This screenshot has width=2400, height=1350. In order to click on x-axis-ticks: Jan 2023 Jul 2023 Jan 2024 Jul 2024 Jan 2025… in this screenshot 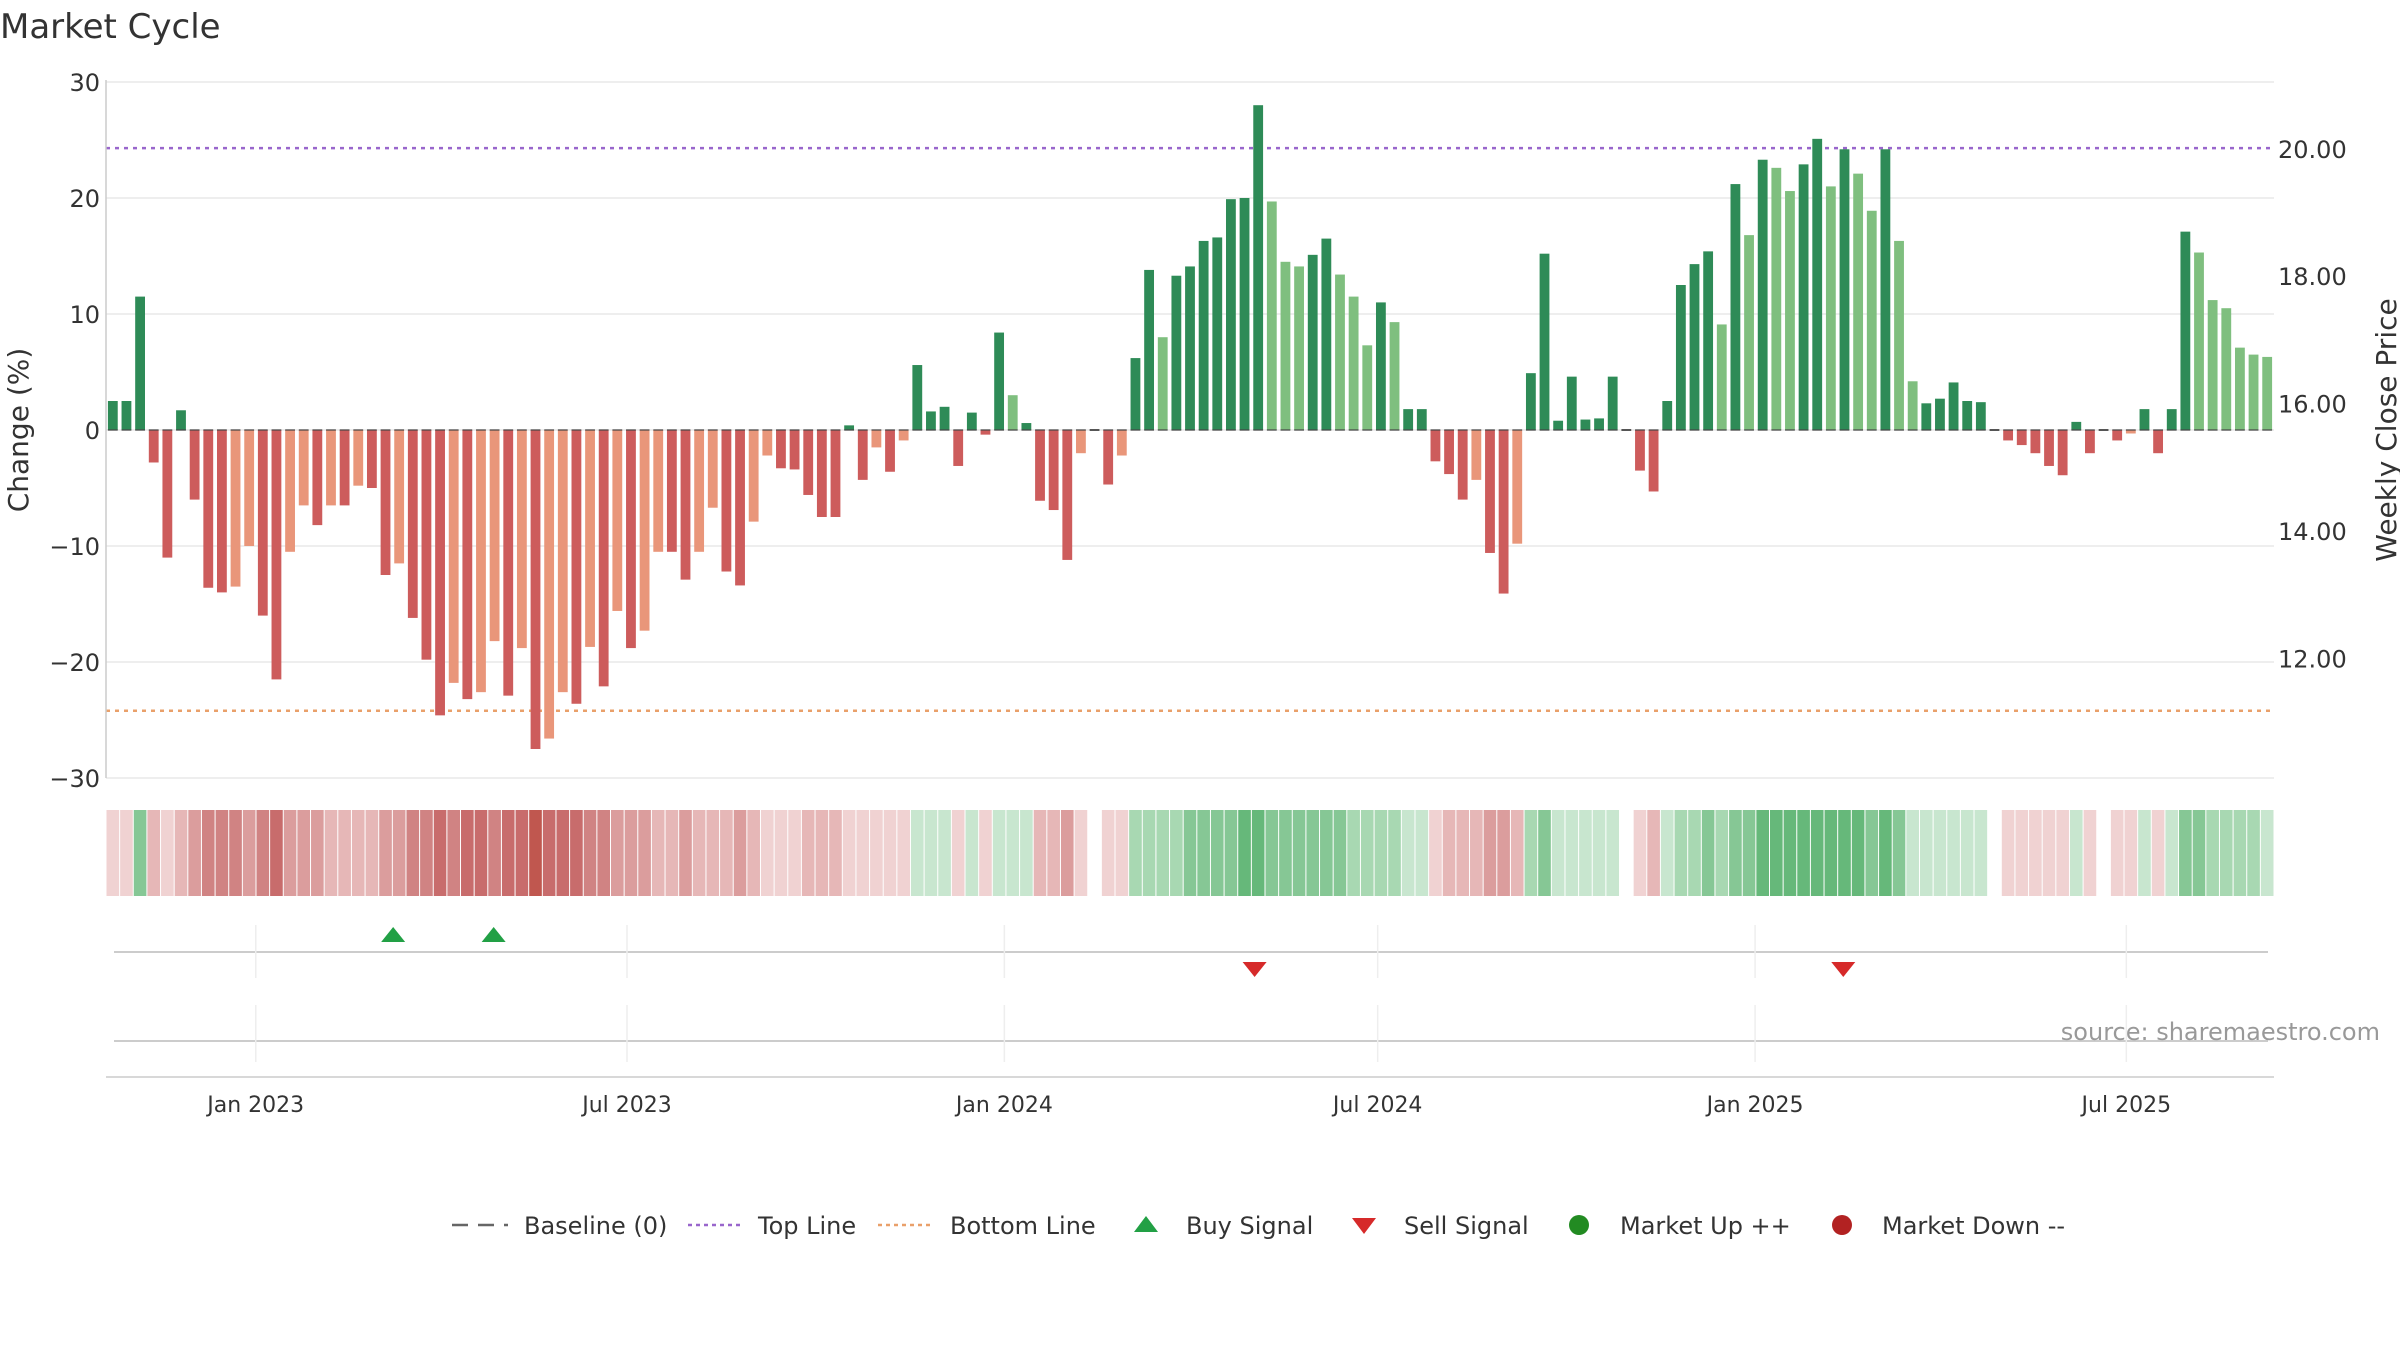, I will do `click(1188, 1021)`.